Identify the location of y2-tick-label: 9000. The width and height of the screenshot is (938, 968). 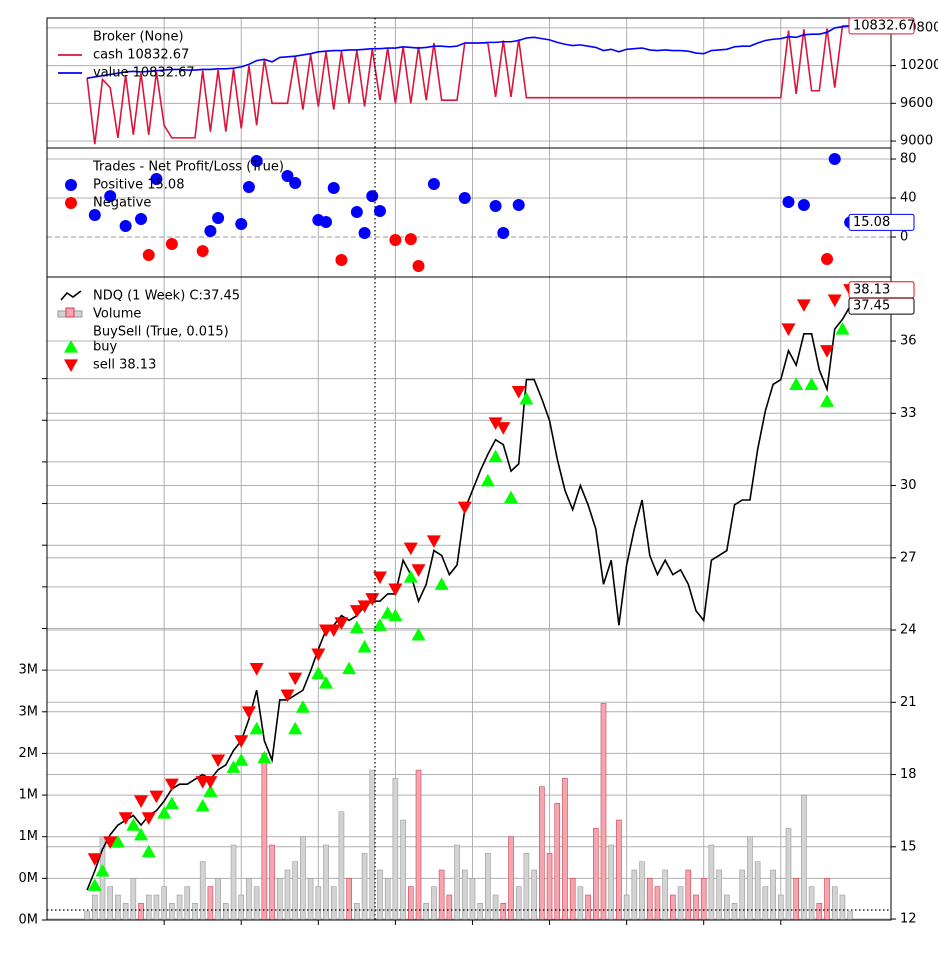
(916, 141).